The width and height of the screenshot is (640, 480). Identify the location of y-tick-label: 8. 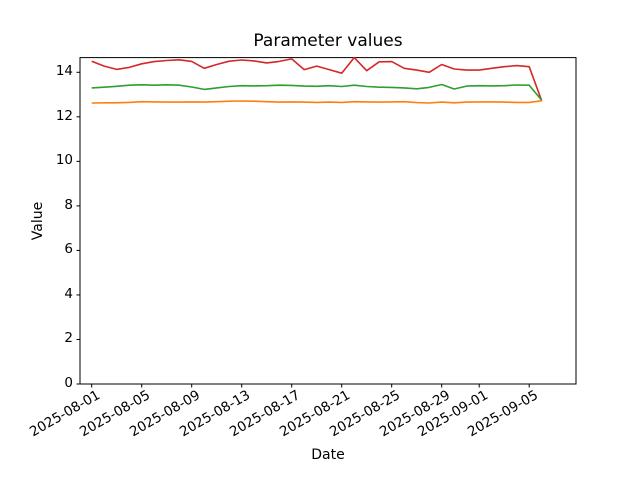
(68, 204).